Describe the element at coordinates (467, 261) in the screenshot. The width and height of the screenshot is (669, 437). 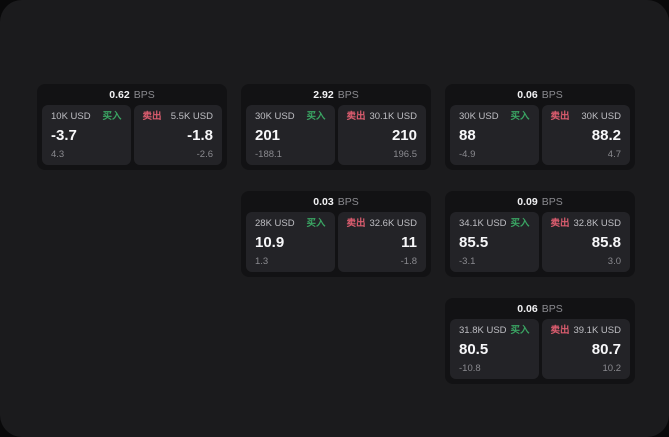
I see `buy-delta: -3.1` at that location.